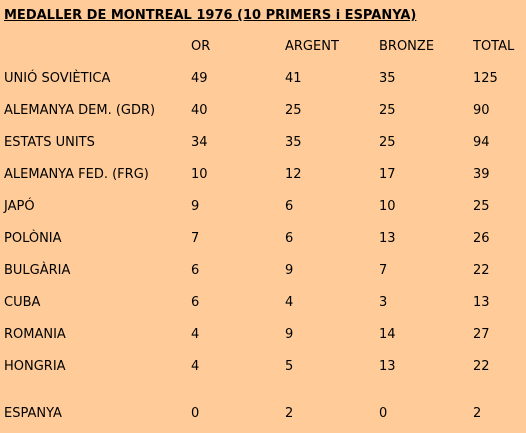 Image resolution: width=526 pixels, height=433 pixels. What do you see at coordinates (37, 270) in the screenshot?
I see `country-name: BULGÀRIA` at bounding box center [37, 270].